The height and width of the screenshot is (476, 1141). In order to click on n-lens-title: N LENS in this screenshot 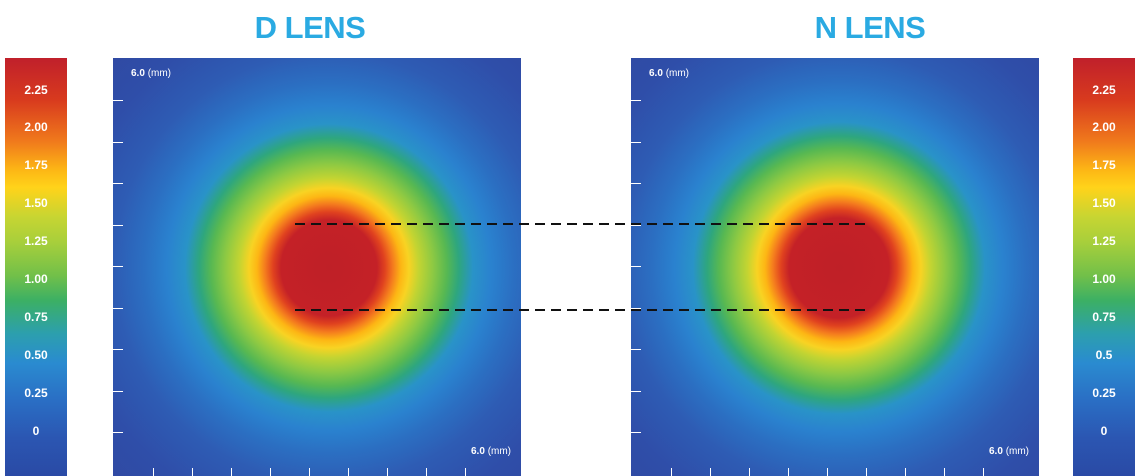, I will do `click(870, 27)`.